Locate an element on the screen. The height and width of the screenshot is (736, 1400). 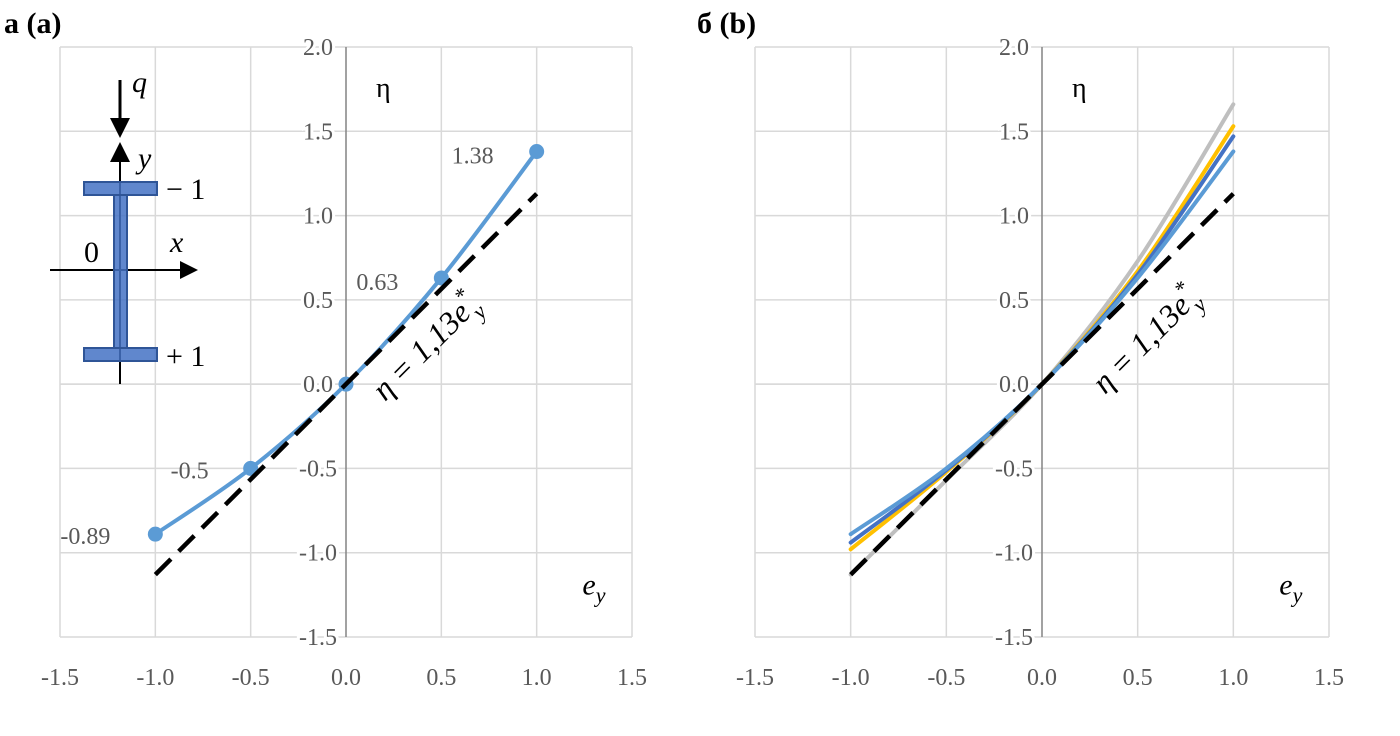
formula-annotation: η = 1,13e*y is located at coordinates (1146, 340).